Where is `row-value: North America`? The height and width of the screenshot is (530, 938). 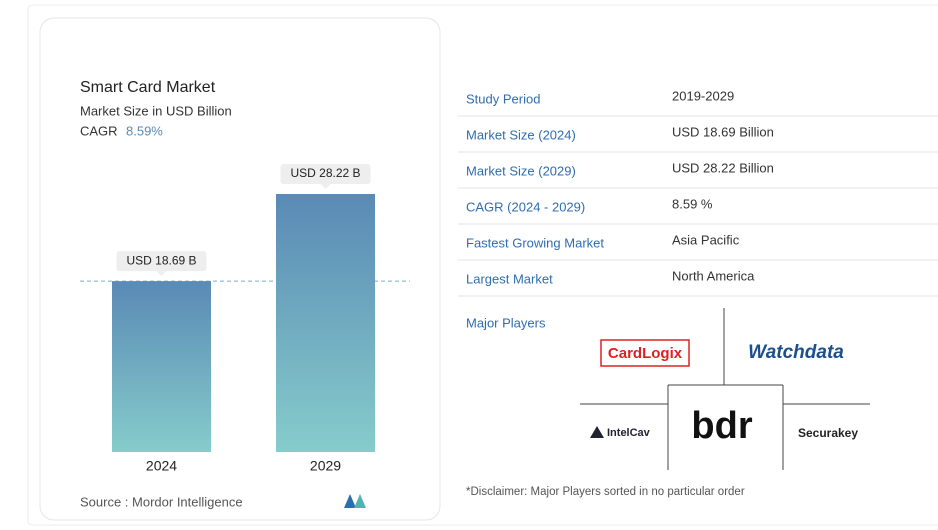 row-value: North America is located at coordinates (713, 275).